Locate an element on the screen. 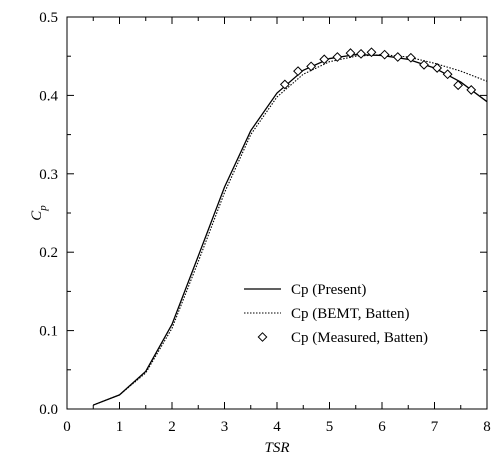 The image size is (504, 463). legend-marker-measured is located at coordinates (262, 337).